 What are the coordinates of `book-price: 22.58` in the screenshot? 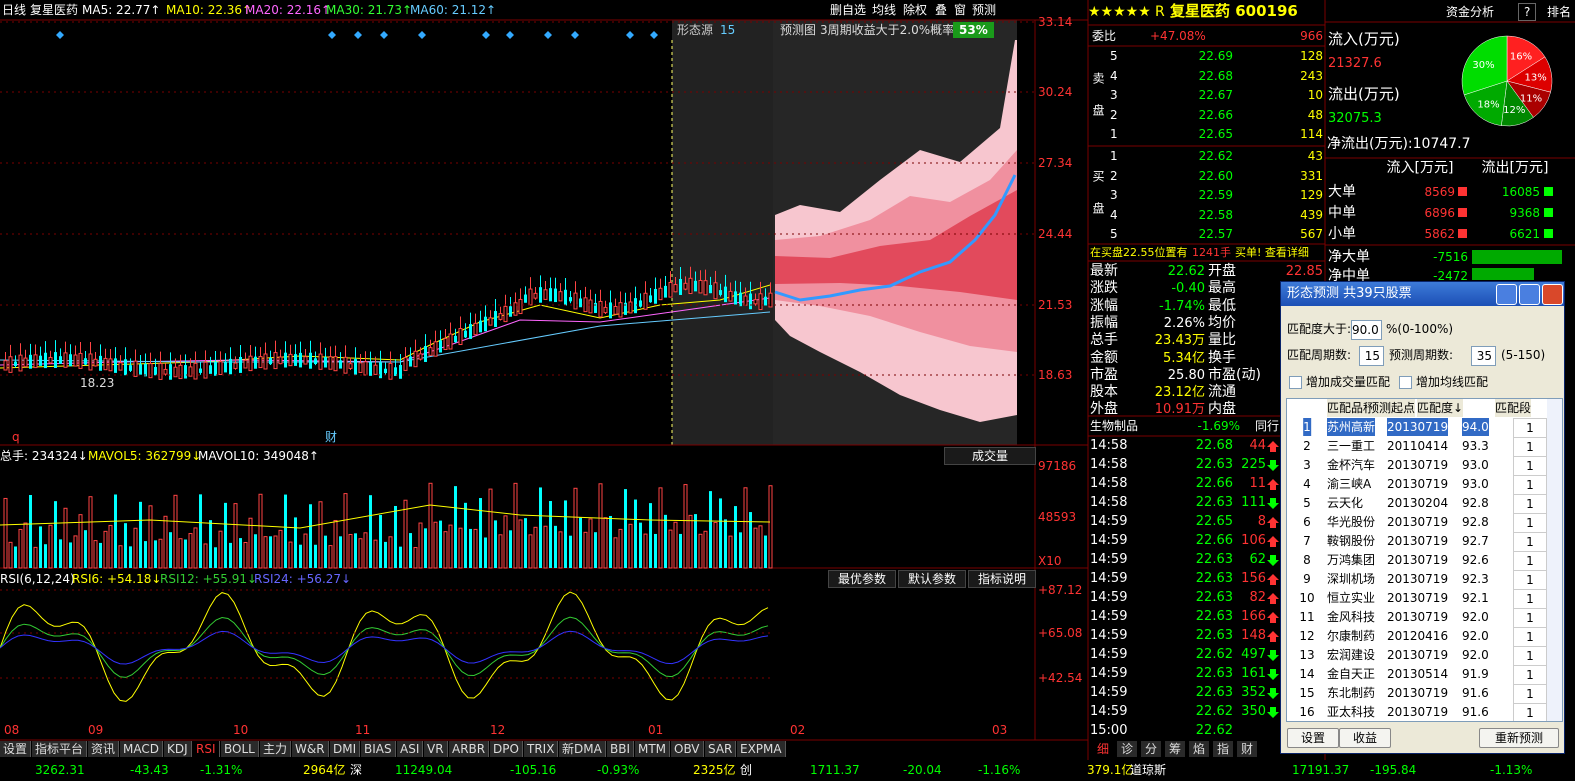 It's located at (1215, 214).